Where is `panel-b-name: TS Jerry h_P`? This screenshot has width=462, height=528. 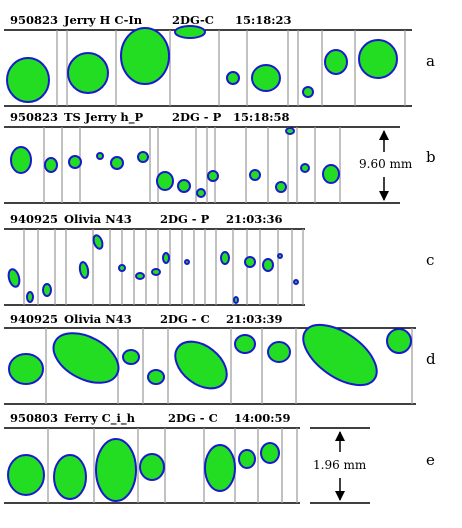 panel-b-name: TS Jerry h_P is located at coordinates (104, 117).